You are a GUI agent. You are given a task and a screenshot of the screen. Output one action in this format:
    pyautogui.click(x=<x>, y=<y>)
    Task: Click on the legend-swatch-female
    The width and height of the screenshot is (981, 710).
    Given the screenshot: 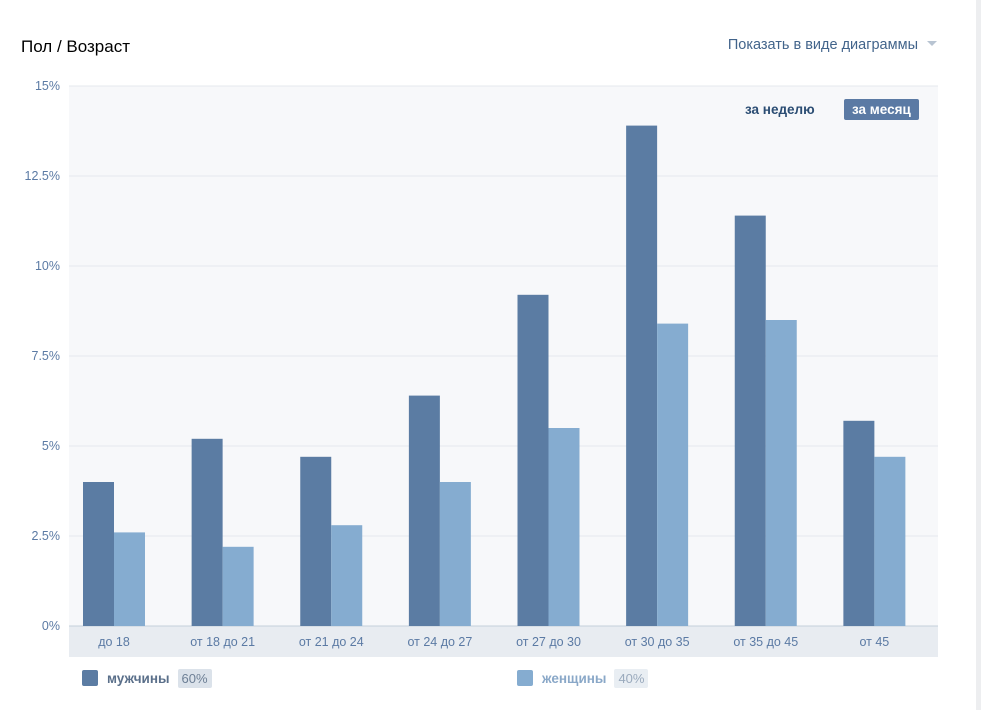 What is the action you would take?
    pyautogui.click(x=525, y=678)
    